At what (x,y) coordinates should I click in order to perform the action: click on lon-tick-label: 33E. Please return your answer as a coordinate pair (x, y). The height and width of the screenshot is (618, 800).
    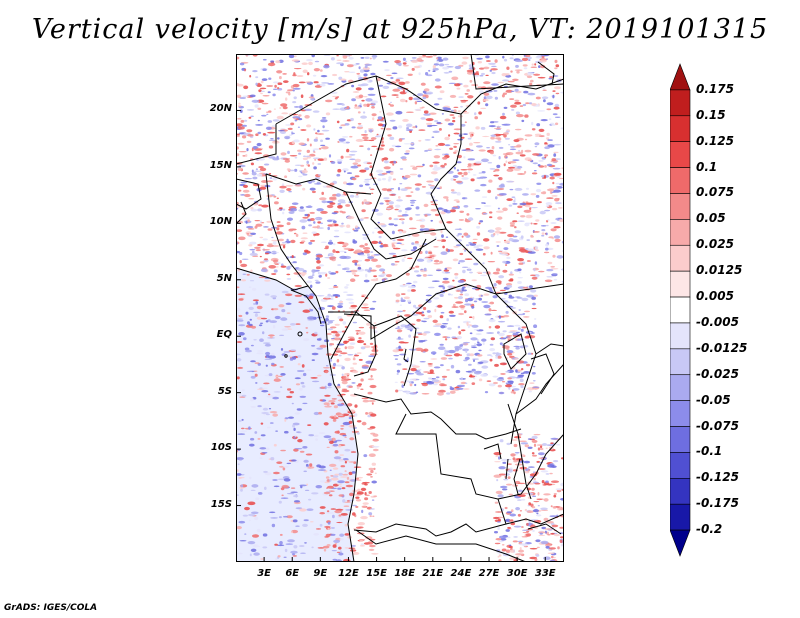
    Looking at the image, I should click on (545, 573).